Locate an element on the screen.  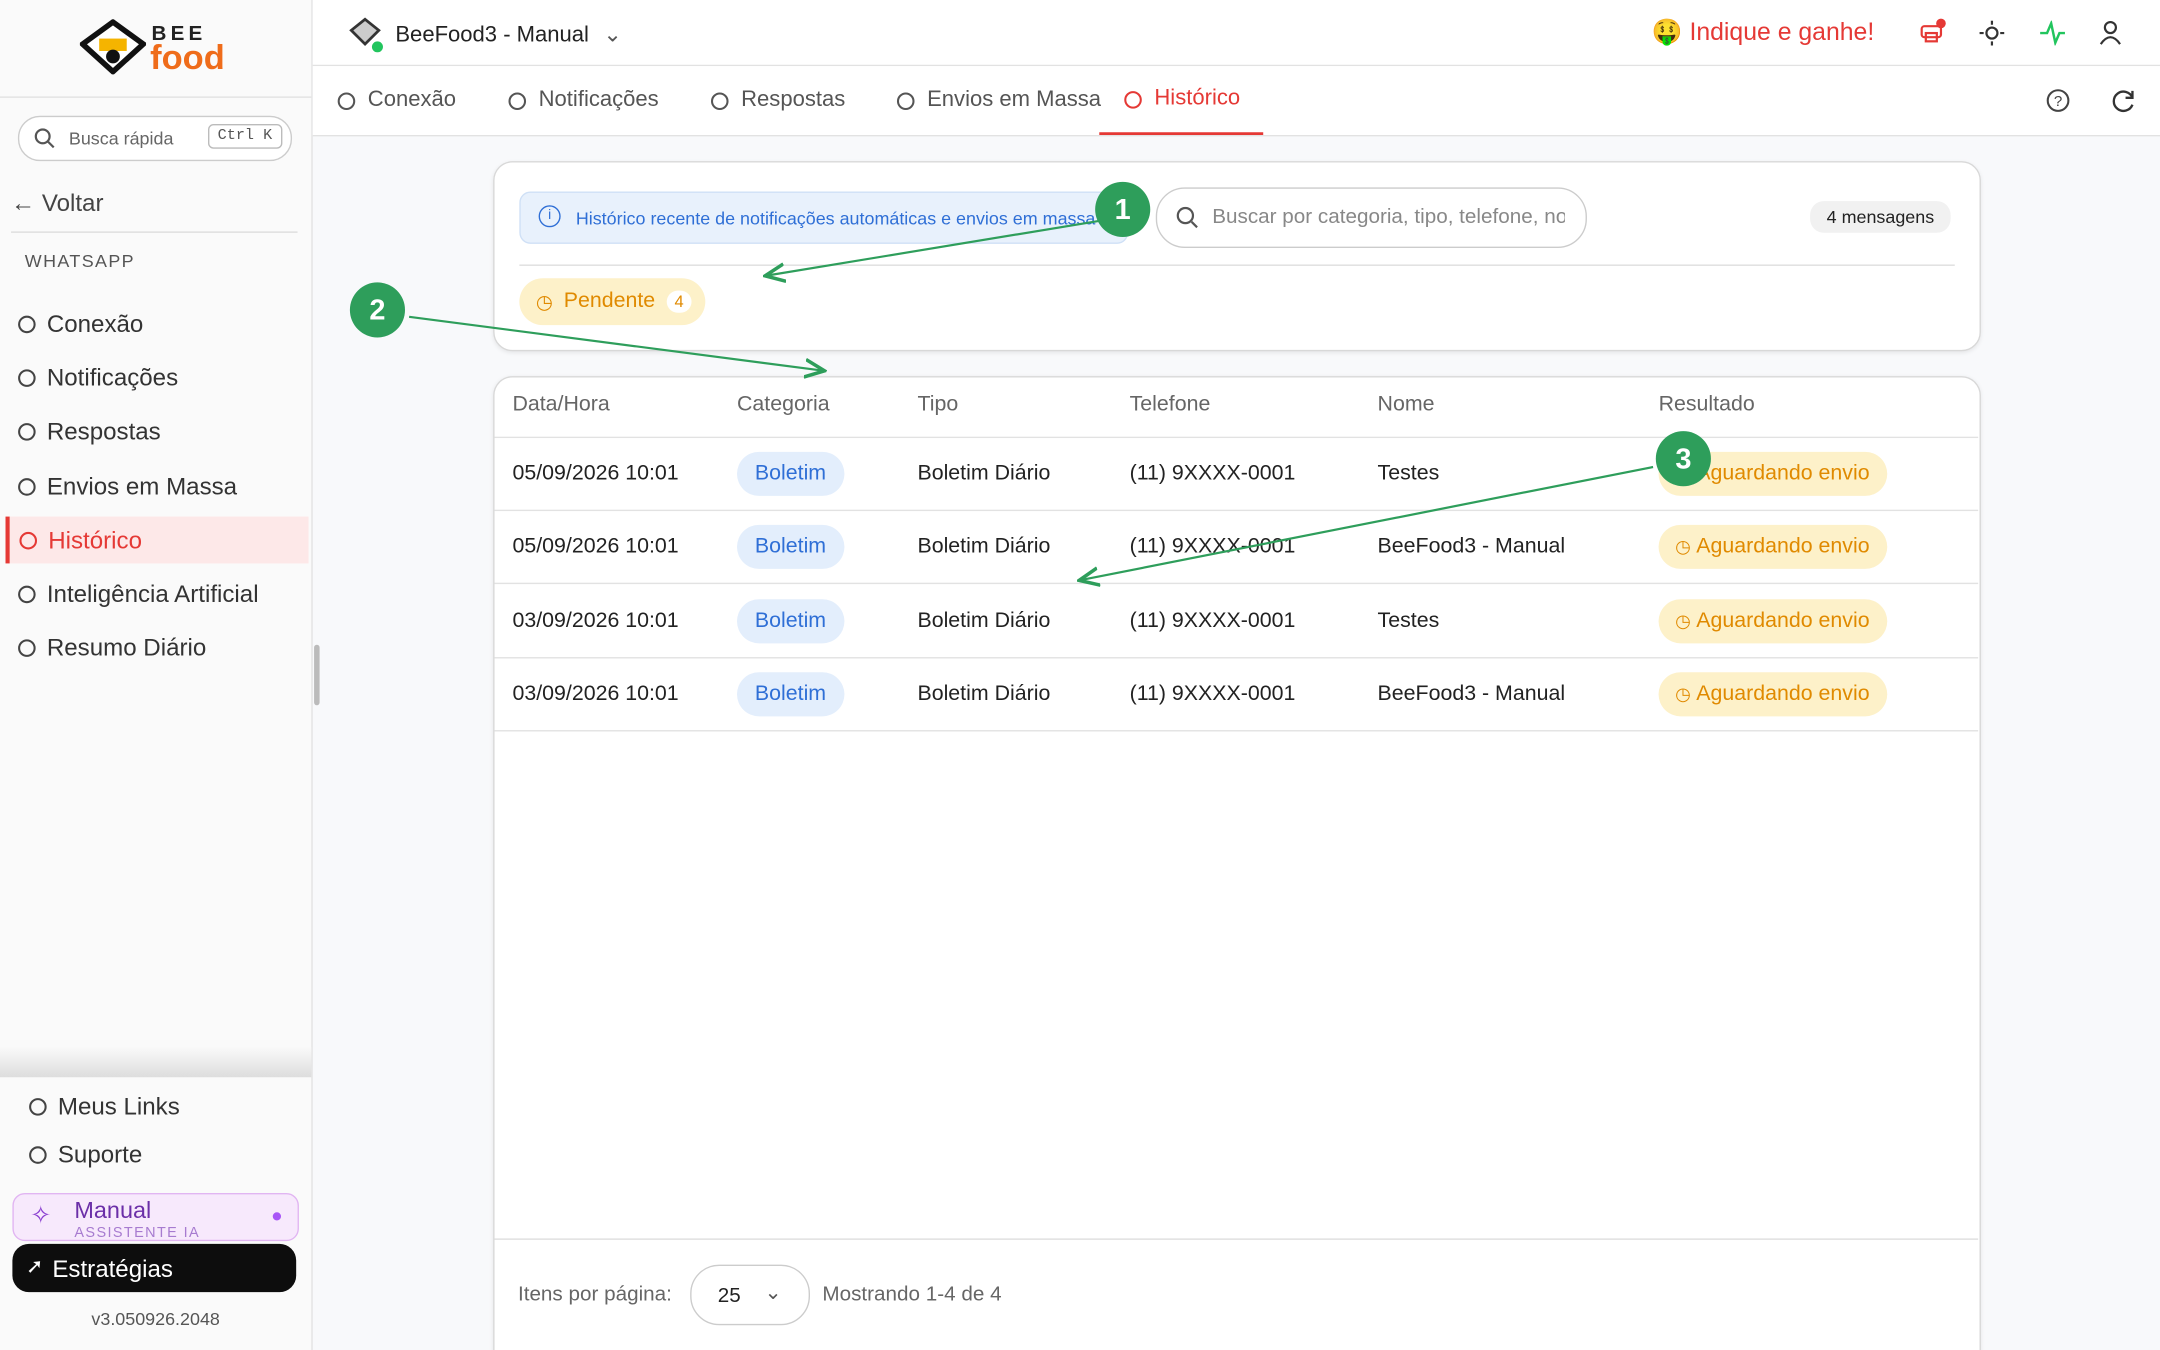
store-avatar is located at coordinates (366, 35).